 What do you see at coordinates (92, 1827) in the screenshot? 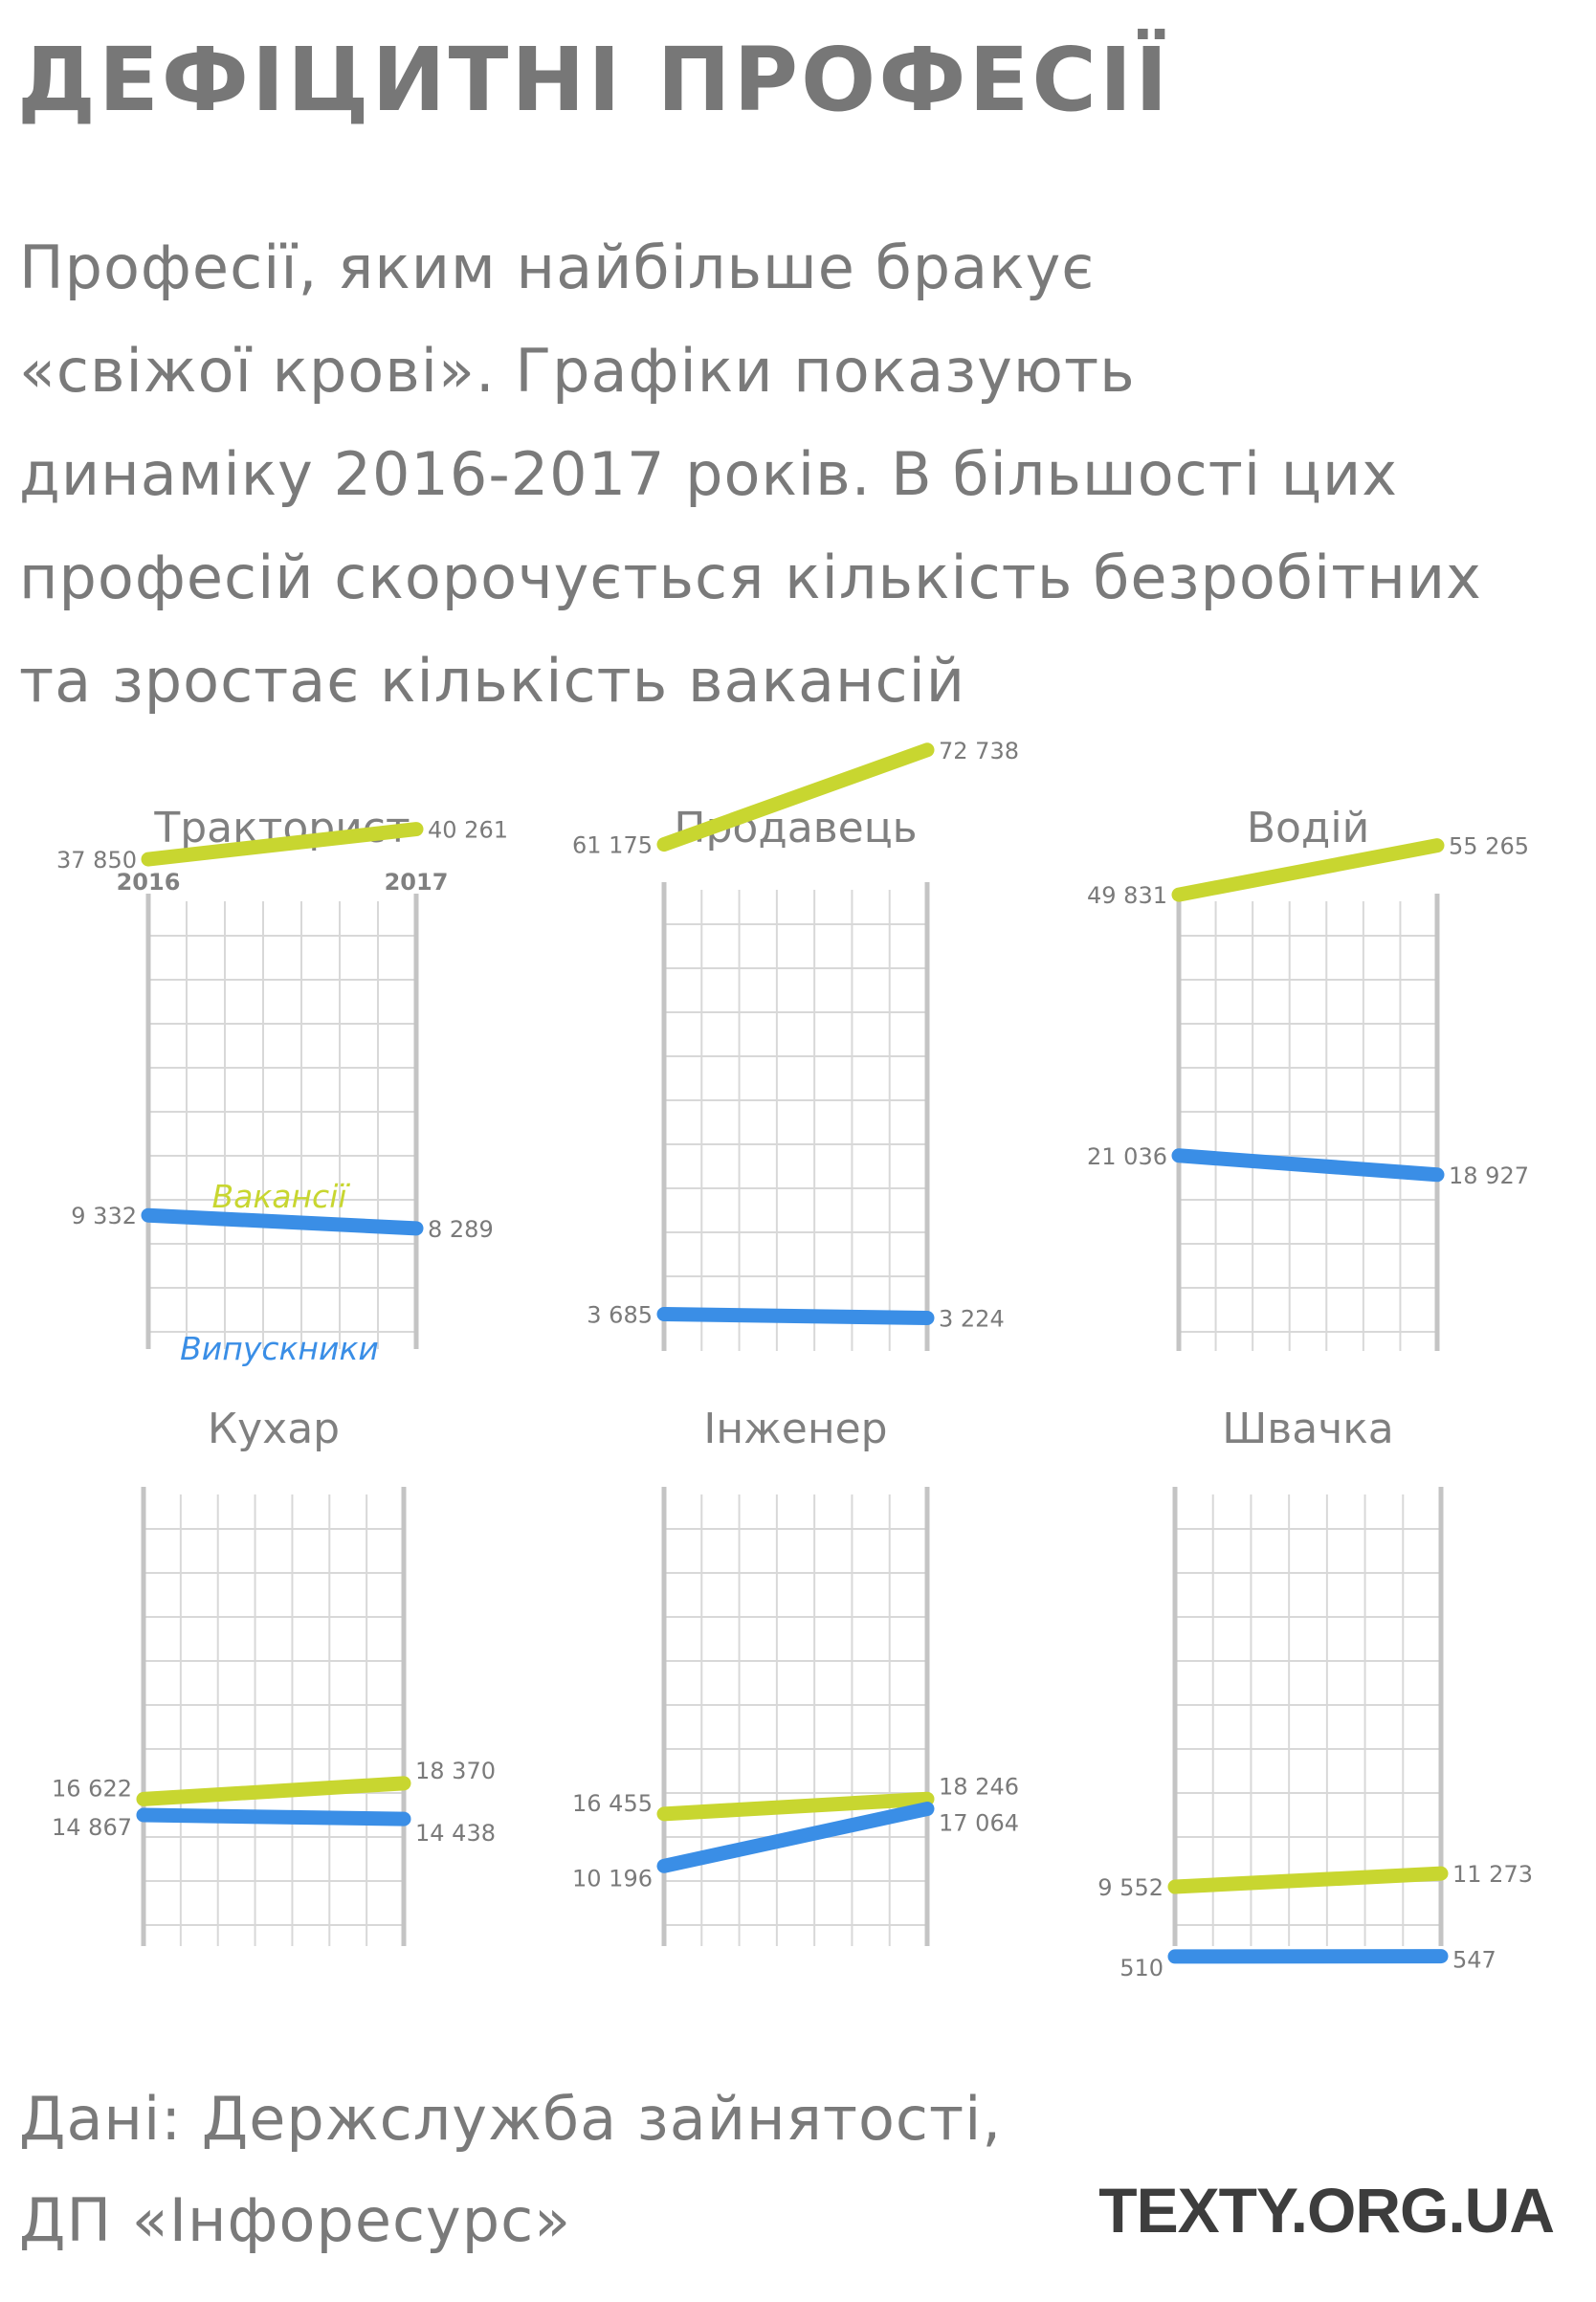
I see `data-label-2016: 14 867` at bounding box center [92, 1827].